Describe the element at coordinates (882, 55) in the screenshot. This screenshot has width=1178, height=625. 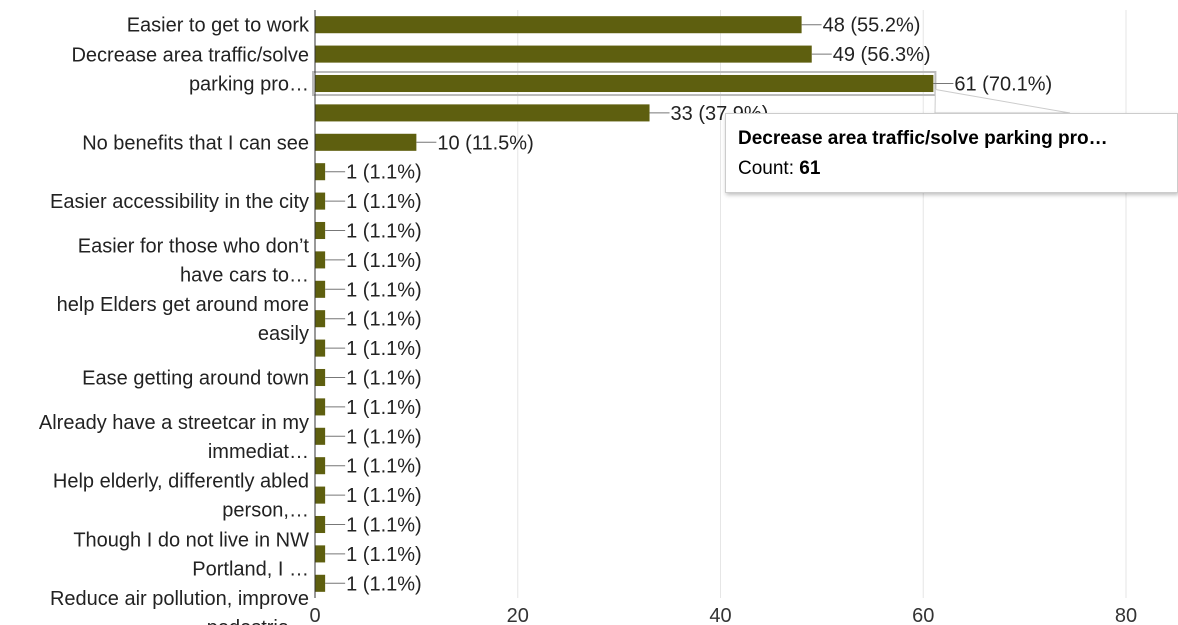
I see `data-label: 49 (56.3%)` at that location.